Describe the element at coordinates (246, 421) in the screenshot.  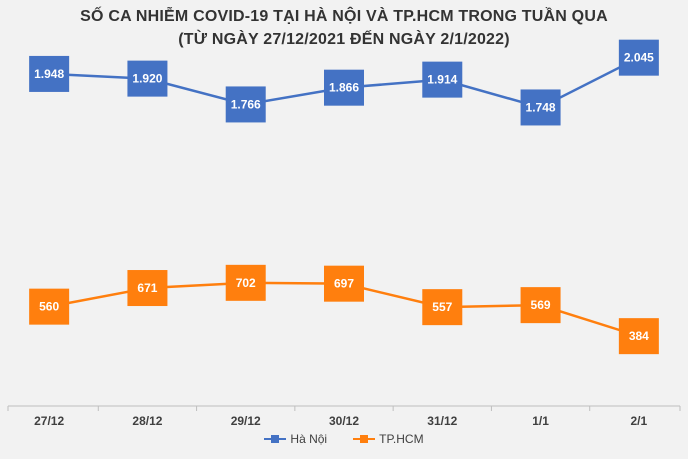
I see `x-tick-label: 29/12` at that location.